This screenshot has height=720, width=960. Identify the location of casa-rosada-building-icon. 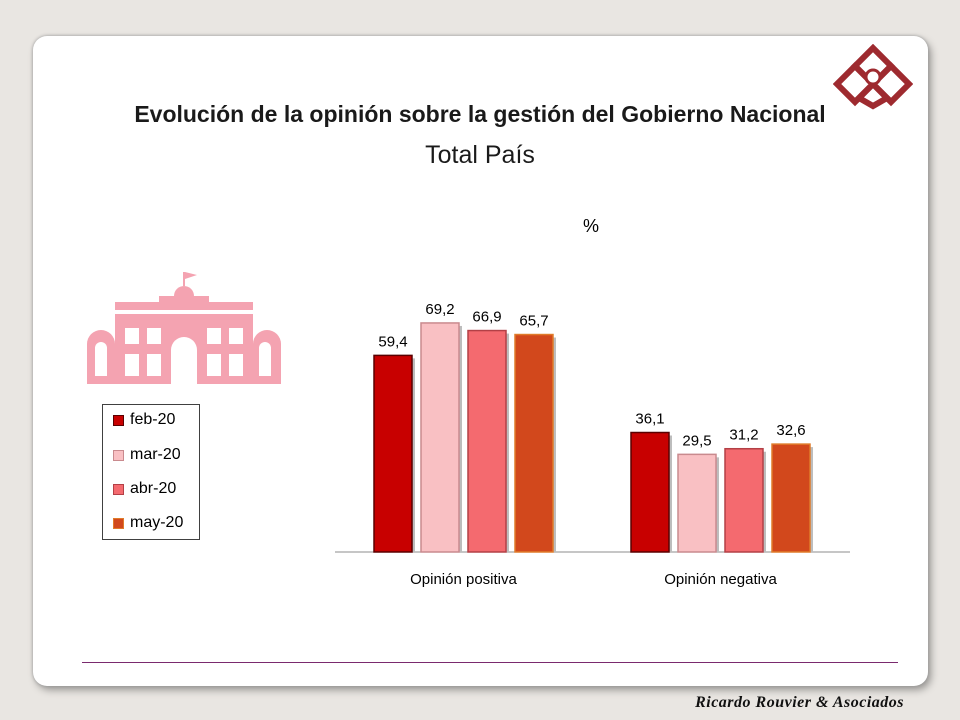
(183, 332).